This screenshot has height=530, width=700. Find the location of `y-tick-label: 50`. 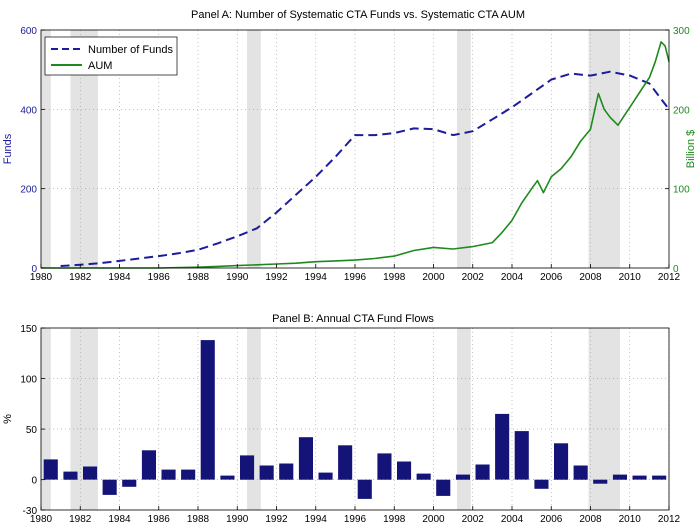

y-tick-label: 50 is located at coordinates (32, 430).